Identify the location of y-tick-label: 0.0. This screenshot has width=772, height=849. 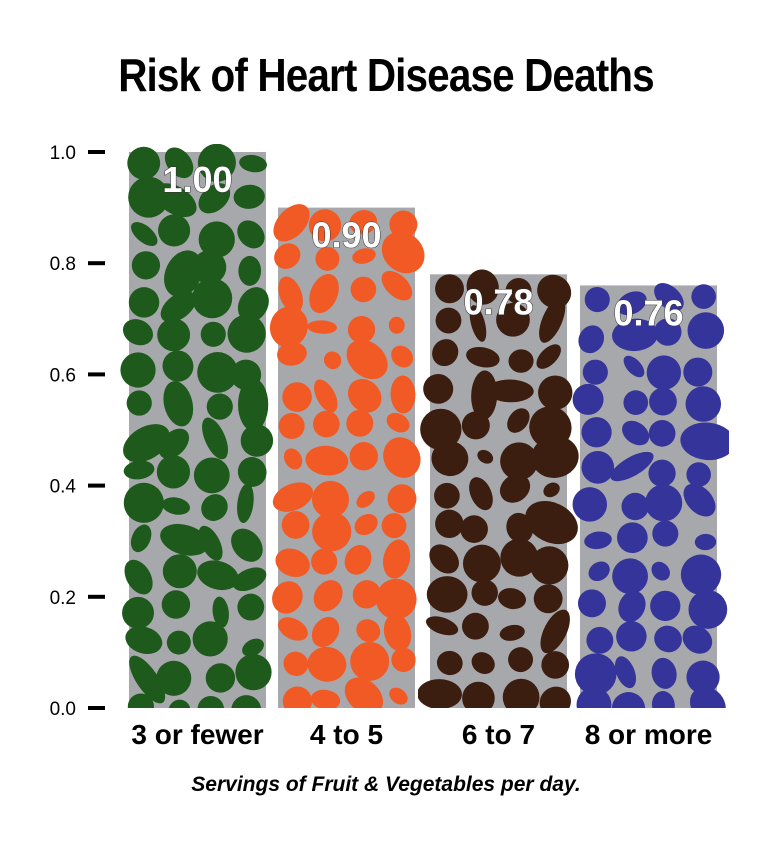
(63, 709).